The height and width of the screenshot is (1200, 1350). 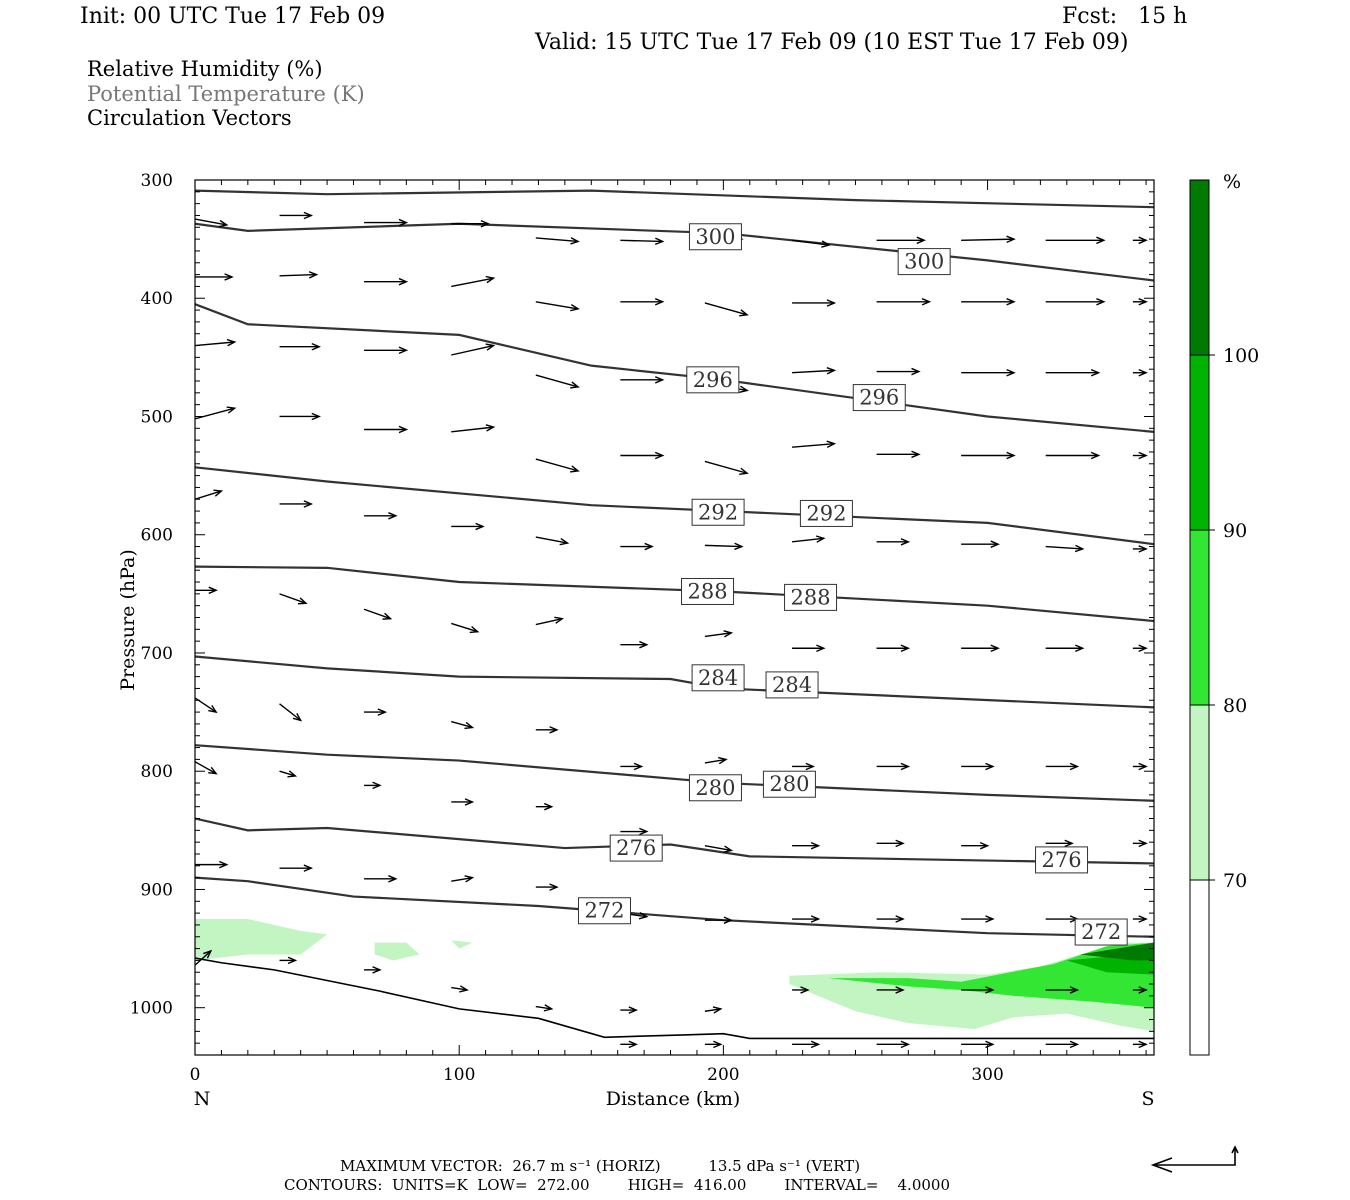 I want to click on colorbar-level-label: 70, so click(x=1235, y=881).